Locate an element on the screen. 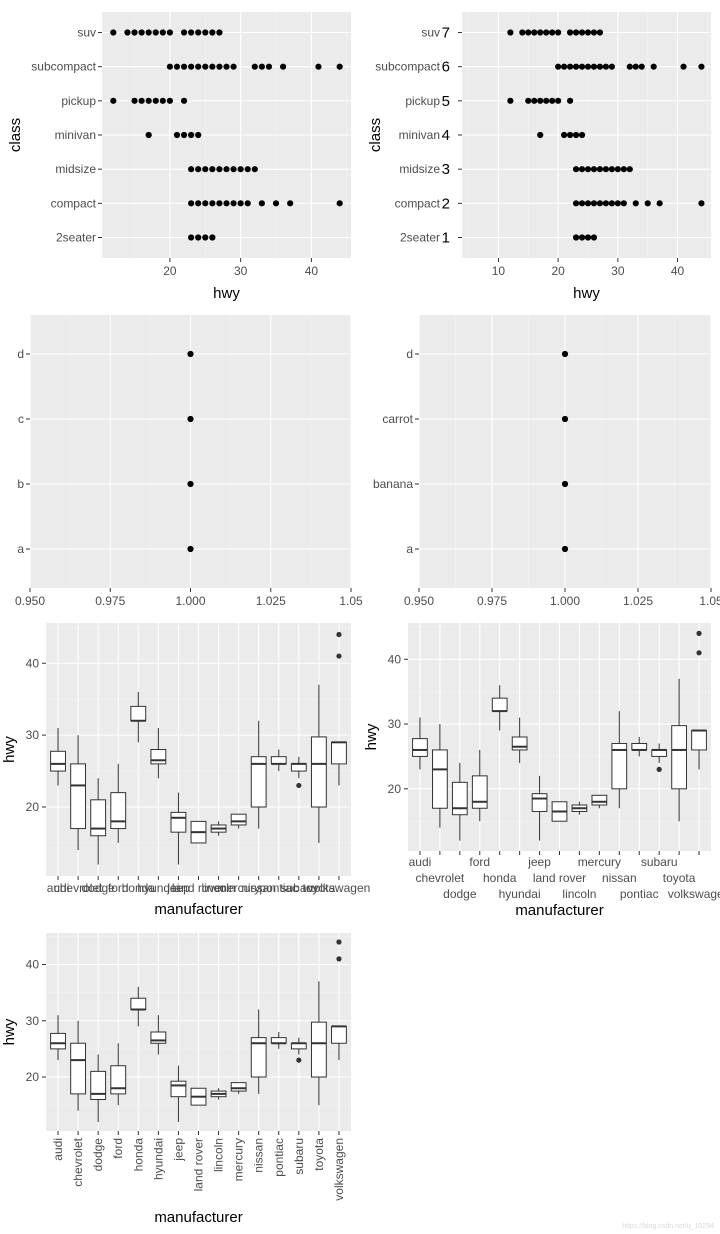  x-tick-label: jeep is located at coordinates (178, 1150).